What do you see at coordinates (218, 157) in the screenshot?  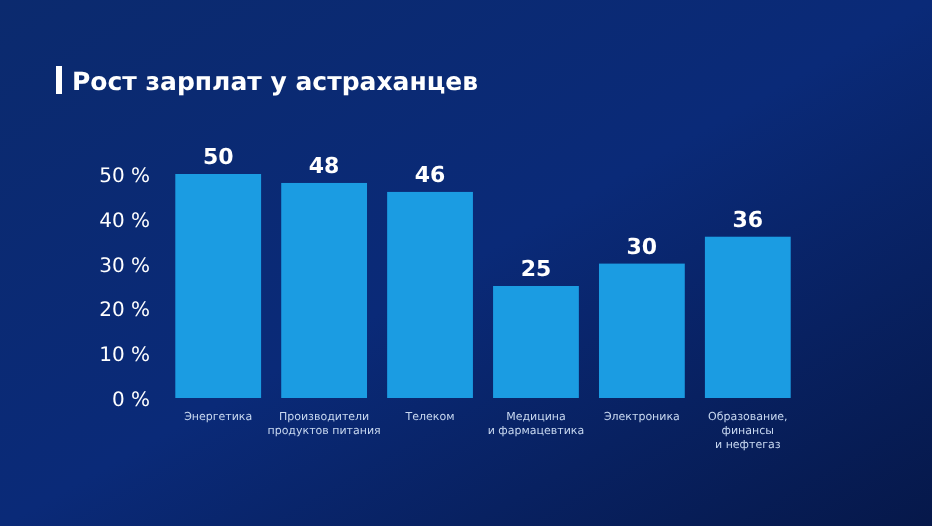 I see `data-label: 50` at bounding box center [218, 157].